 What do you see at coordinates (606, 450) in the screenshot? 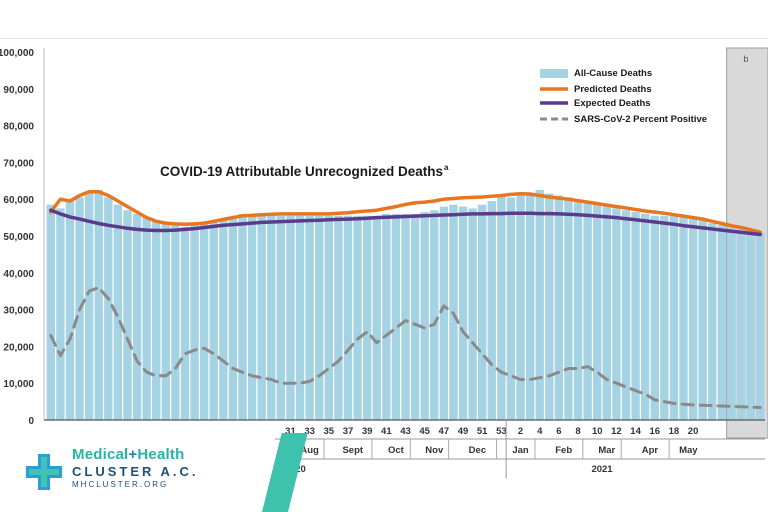
I see `month-label: Mar` at bounding box center [606, 450].